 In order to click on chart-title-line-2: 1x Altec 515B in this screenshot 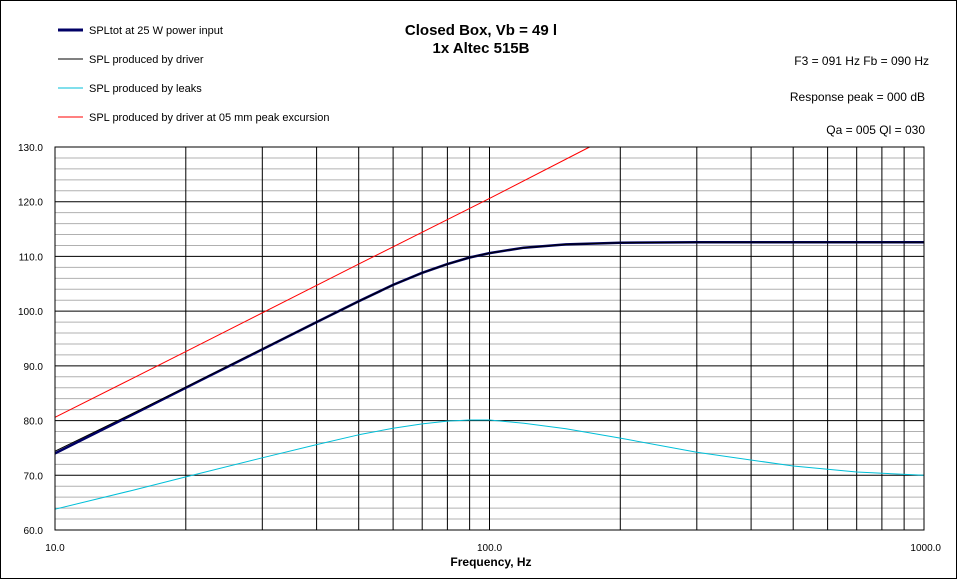, I will do `click(480, 48)`.